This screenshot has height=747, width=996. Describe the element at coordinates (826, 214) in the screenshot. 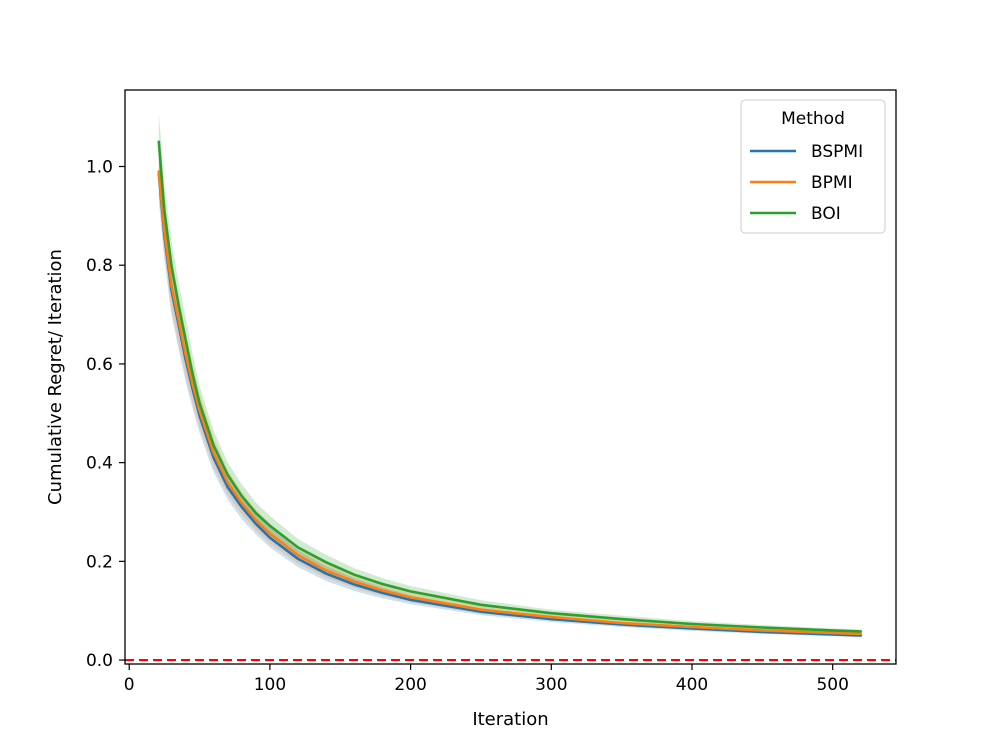

I see `legend-label-boi: BOI` at that location.